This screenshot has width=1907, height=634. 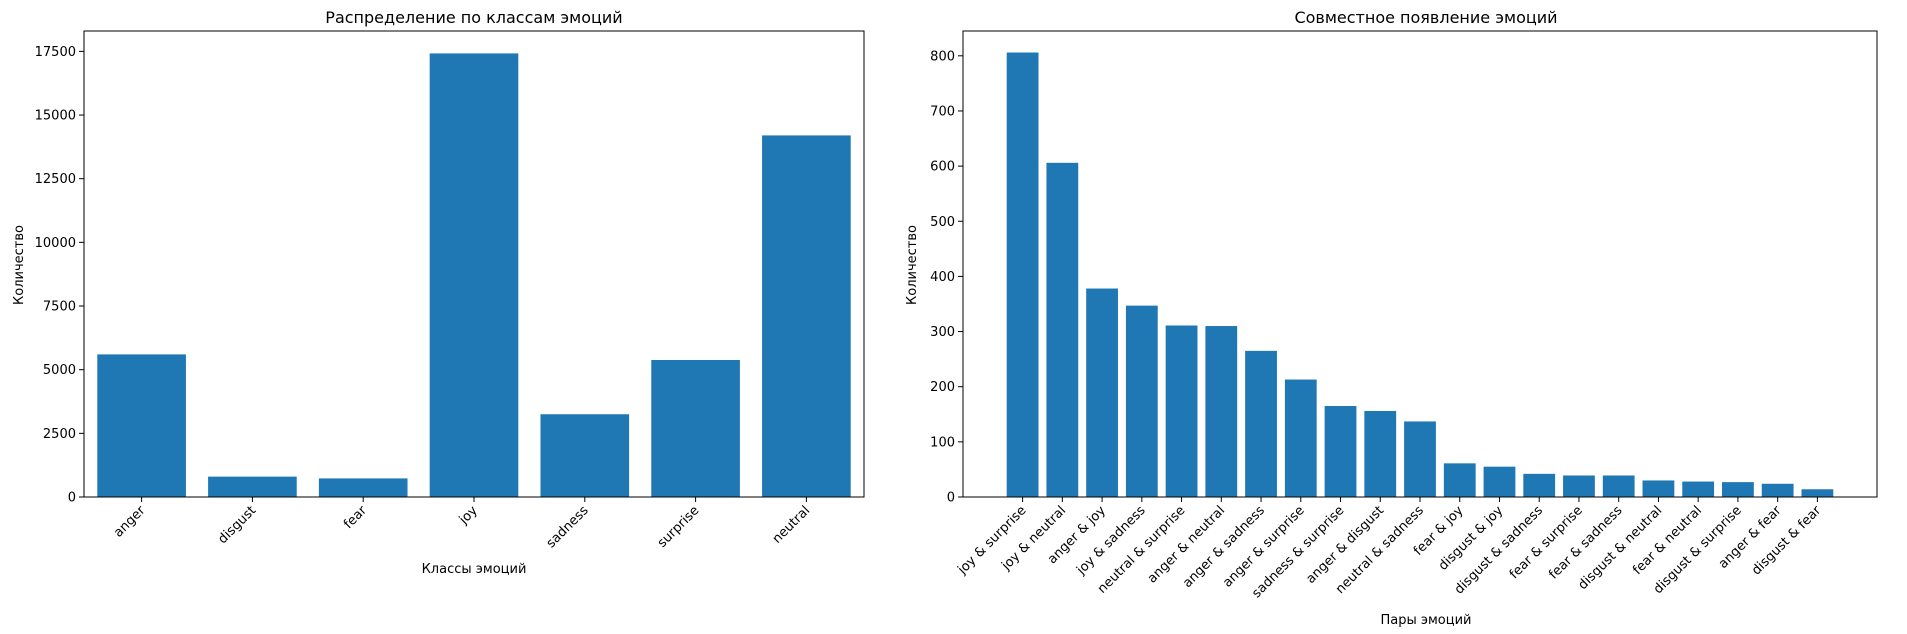 I want to click on bar-fear-joy, so click(x=1459, y=480).